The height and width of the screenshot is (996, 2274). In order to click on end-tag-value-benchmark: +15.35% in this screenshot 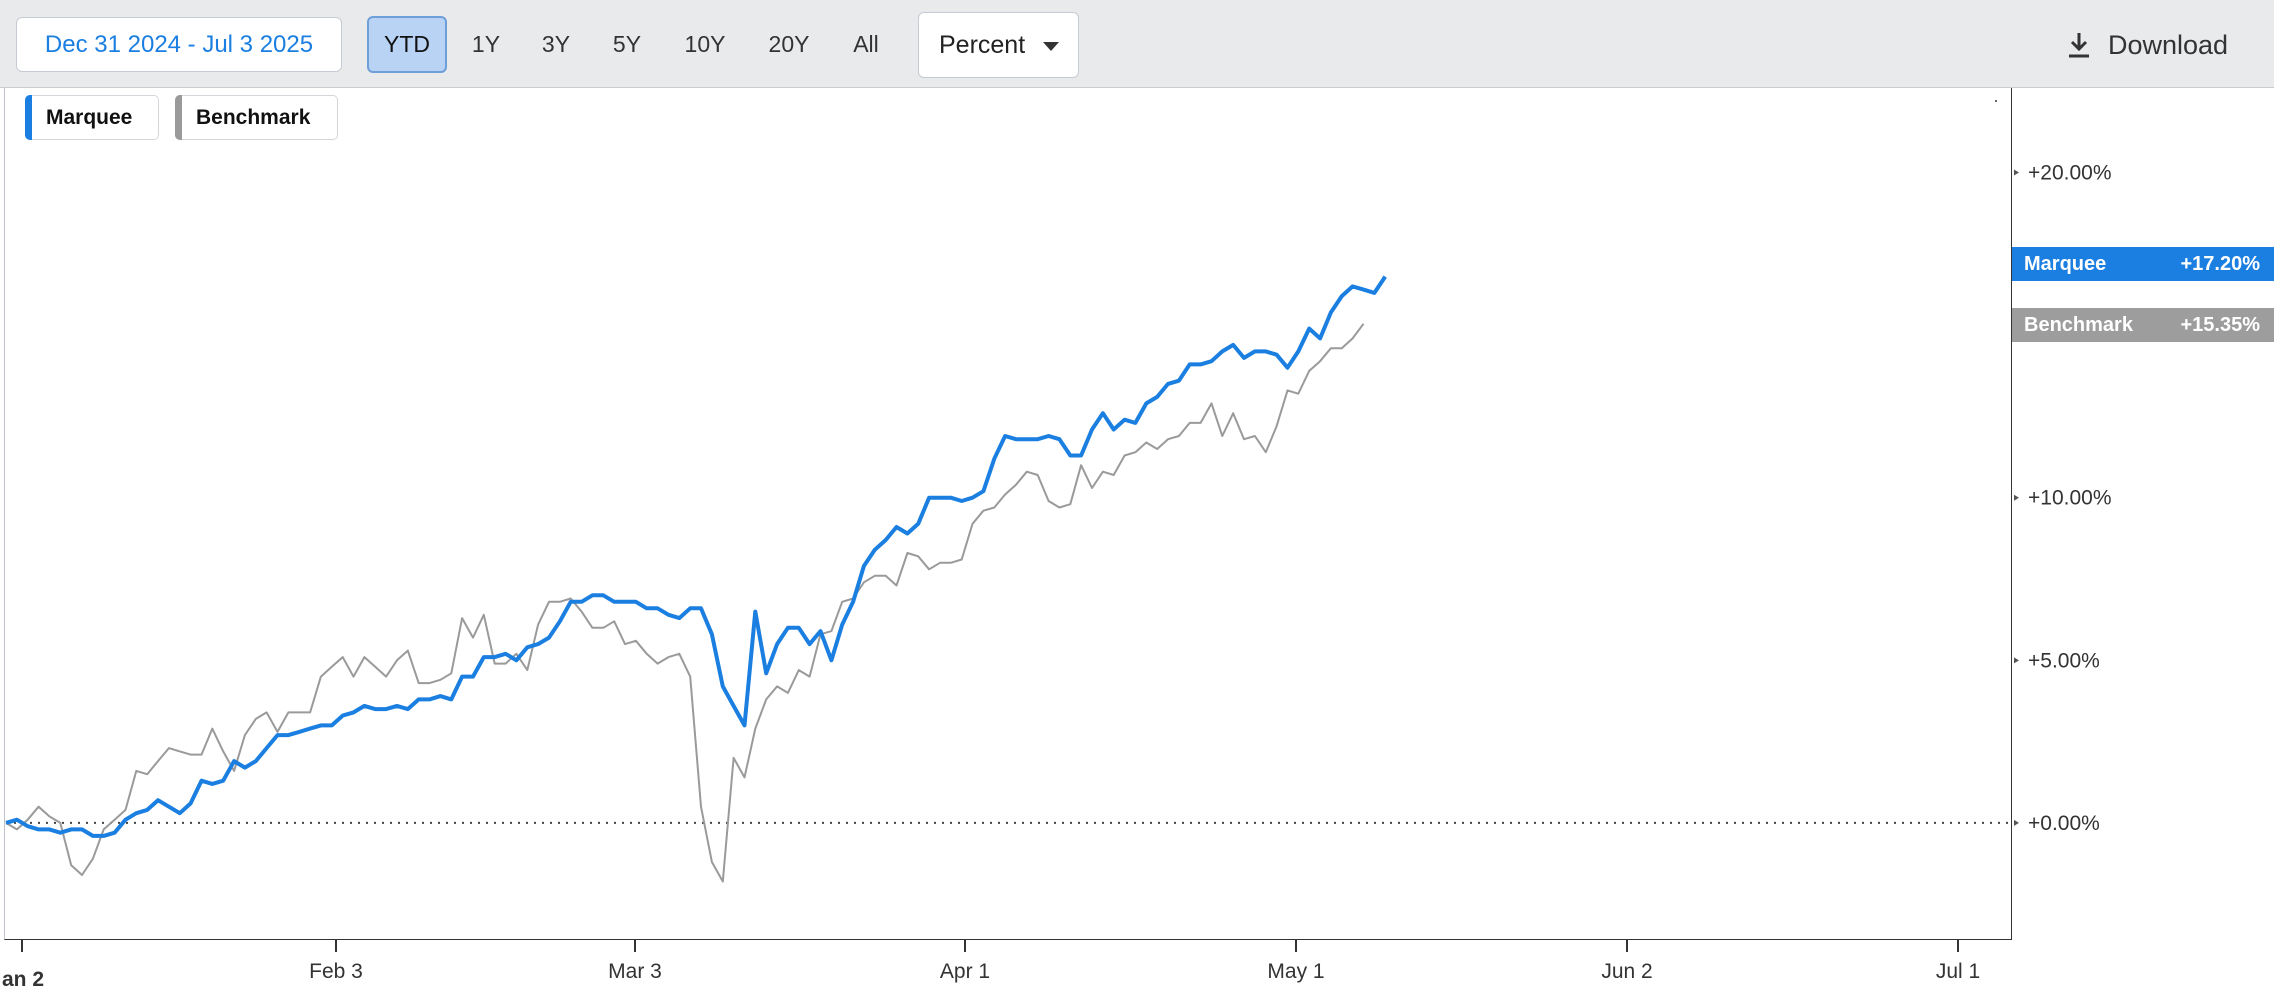, I will do `click(2220, 325)`.